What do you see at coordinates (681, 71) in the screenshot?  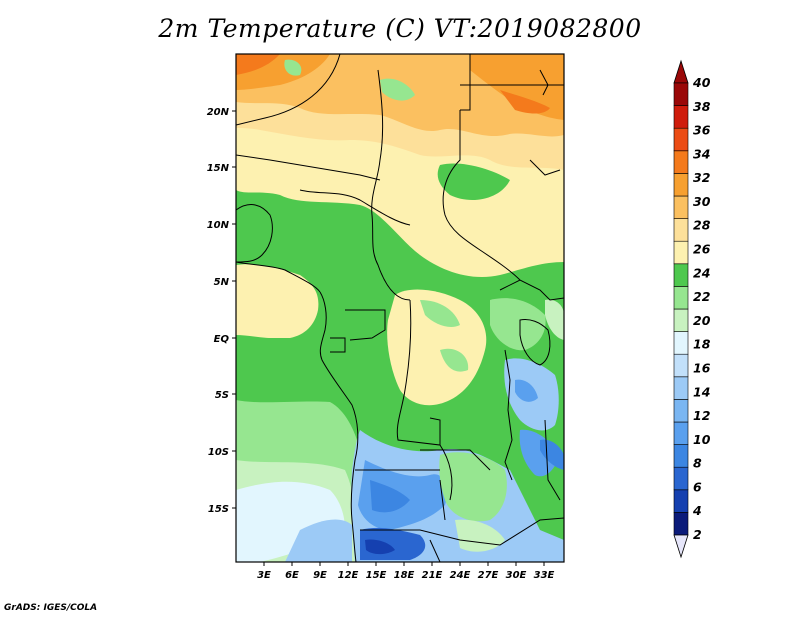 I see `colorbar-upper-arrow` at bounding box center [681, 71].